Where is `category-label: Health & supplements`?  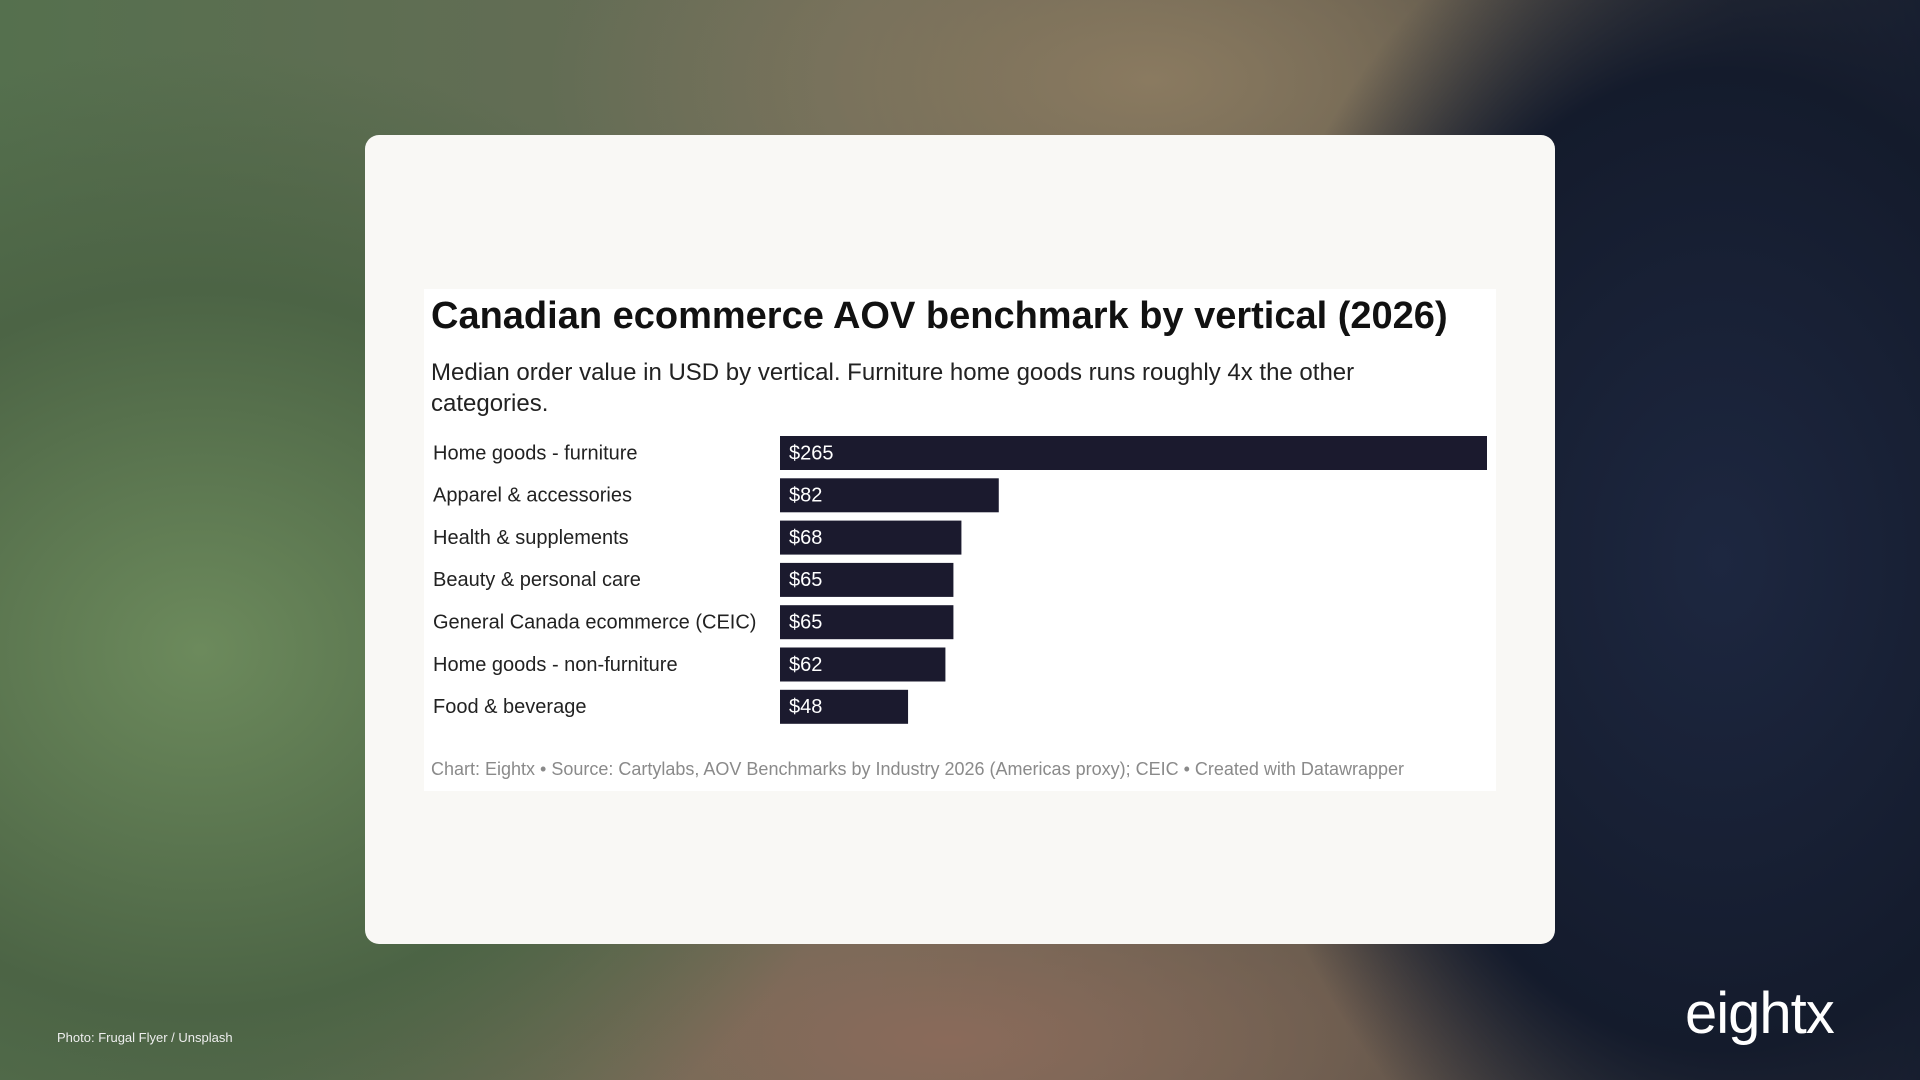 category-label: Health & supplements is located at coordinates (531, 538).